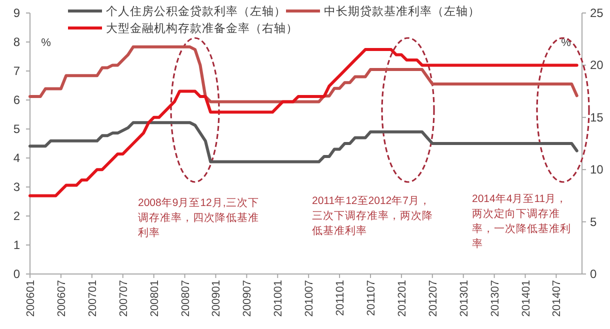  Describe the element at coordinates (16, 129) in the screenshot. I see `y-tick-label: 5` at that location.